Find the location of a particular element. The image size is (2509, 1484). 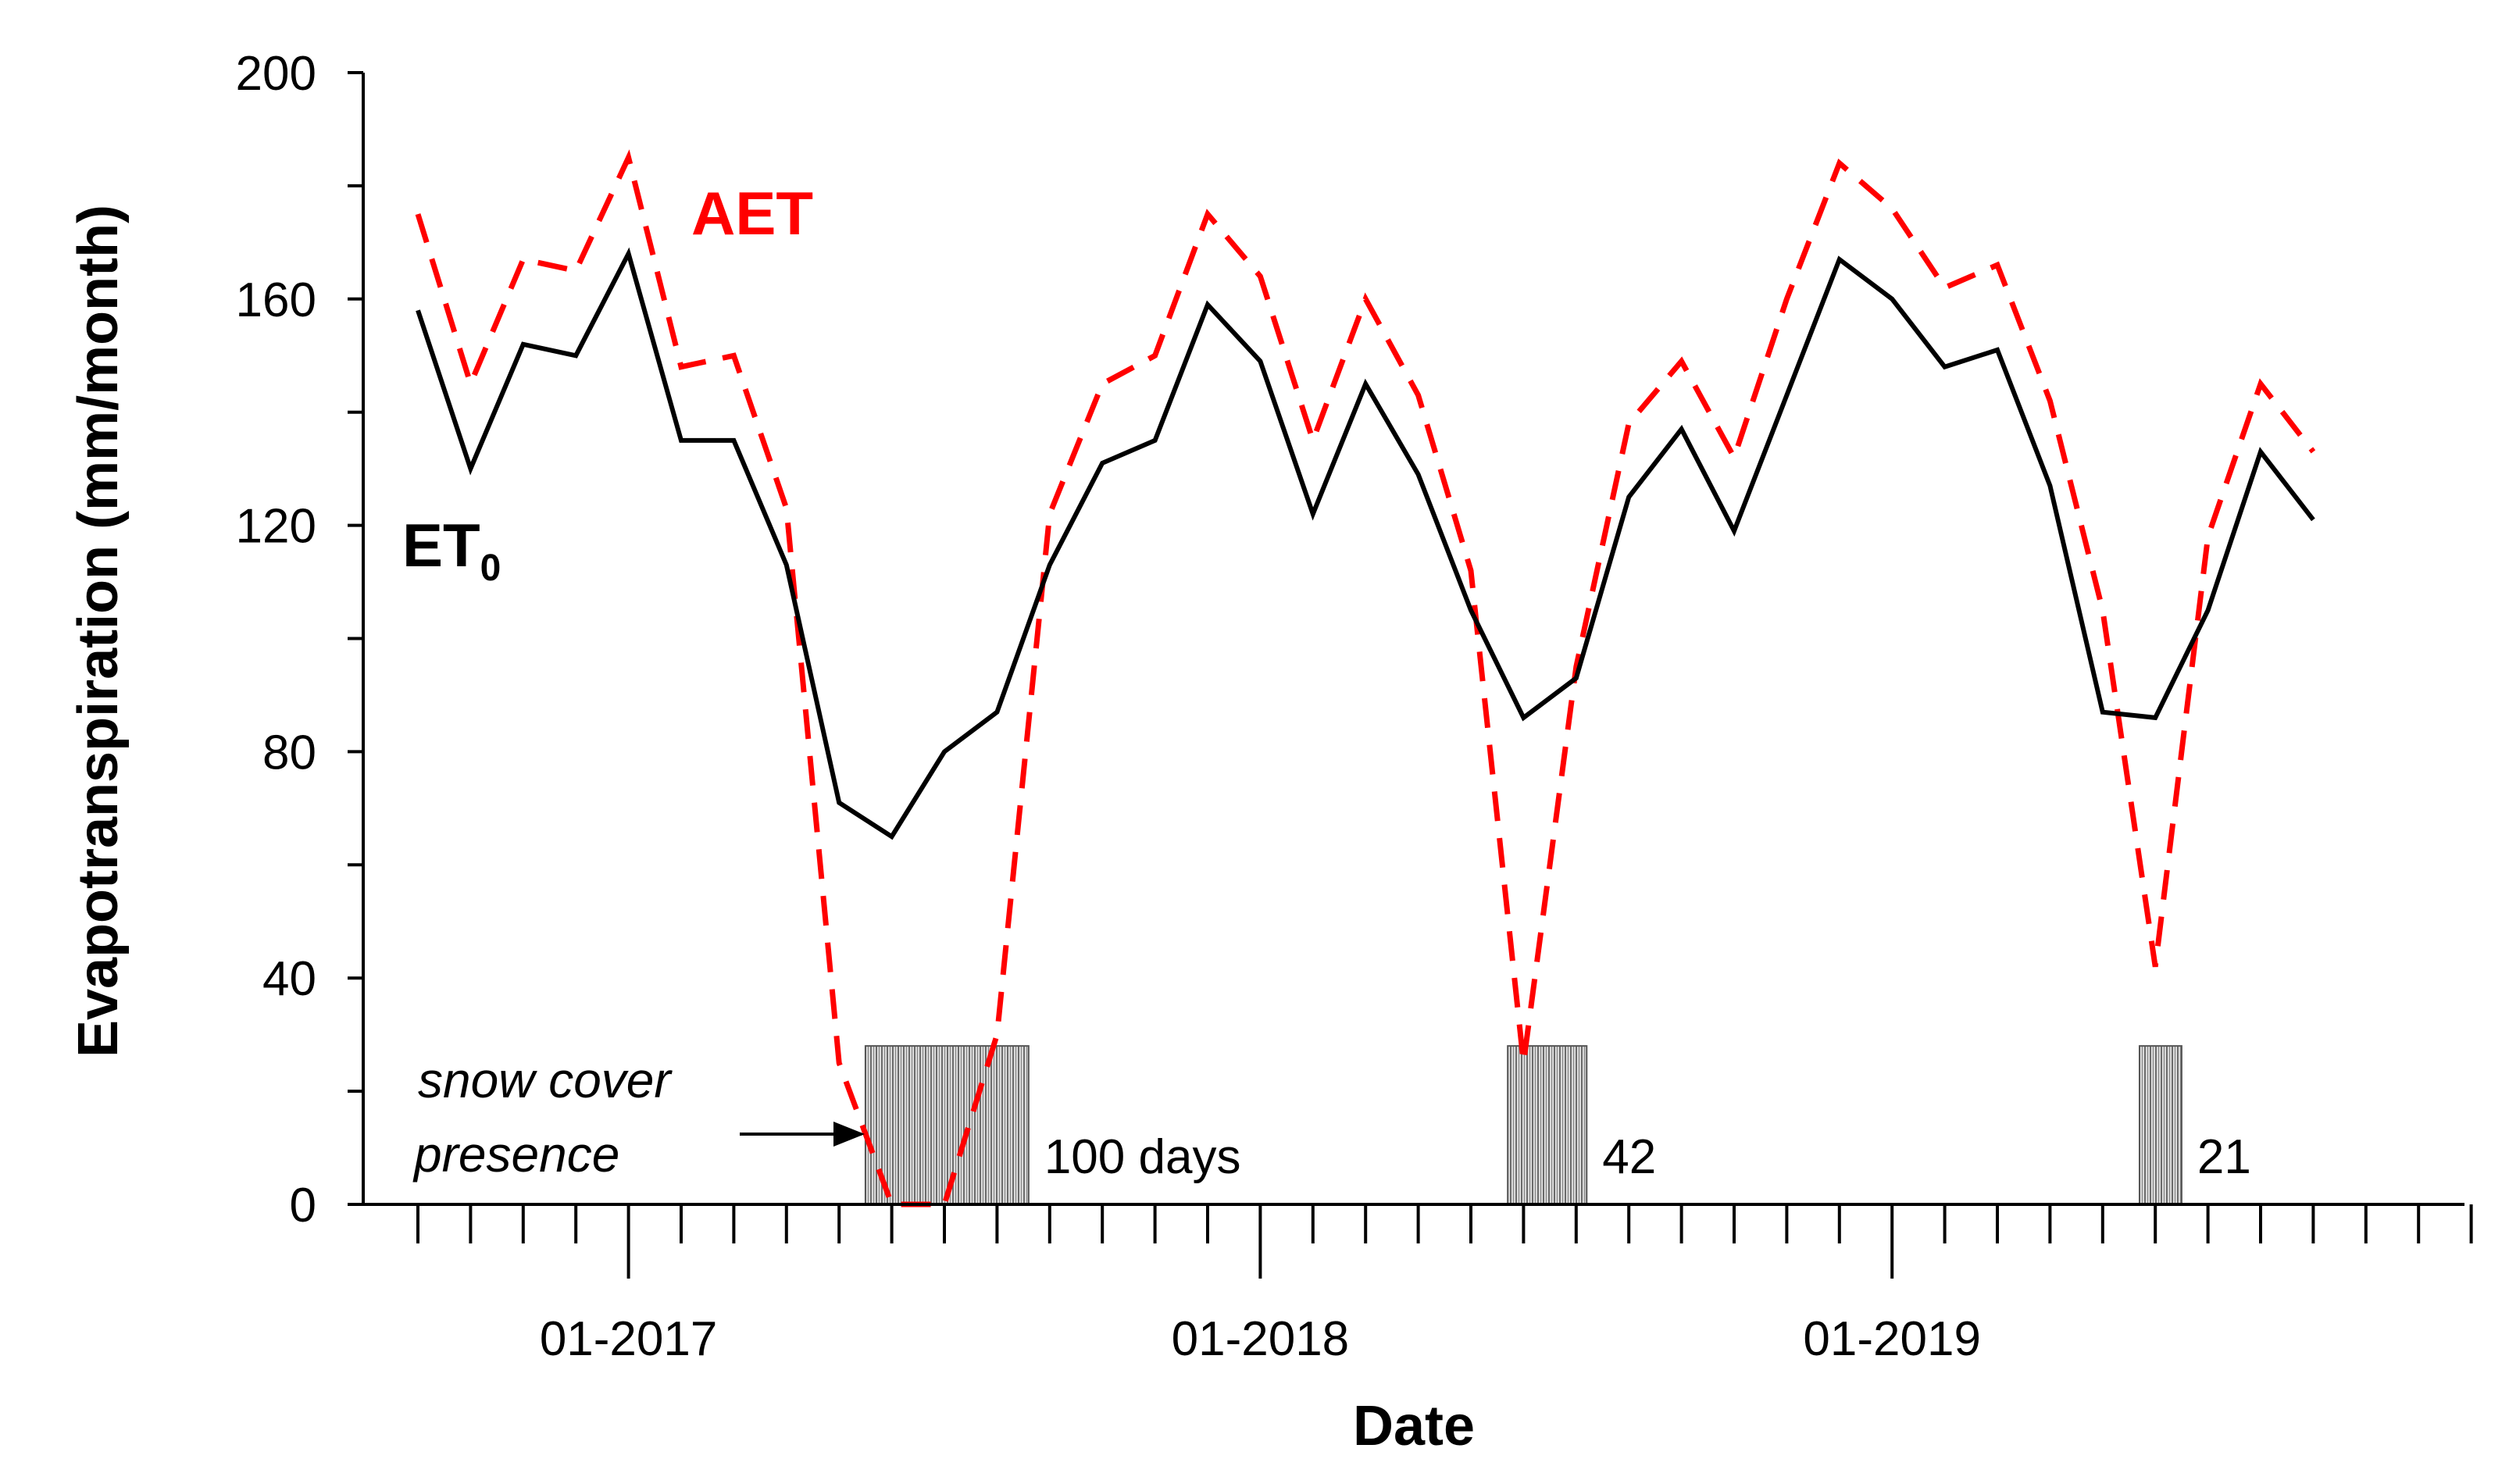

x-ticks: 01-2017 01-2018 01-2019 is located at coordinates (1444, 1285).